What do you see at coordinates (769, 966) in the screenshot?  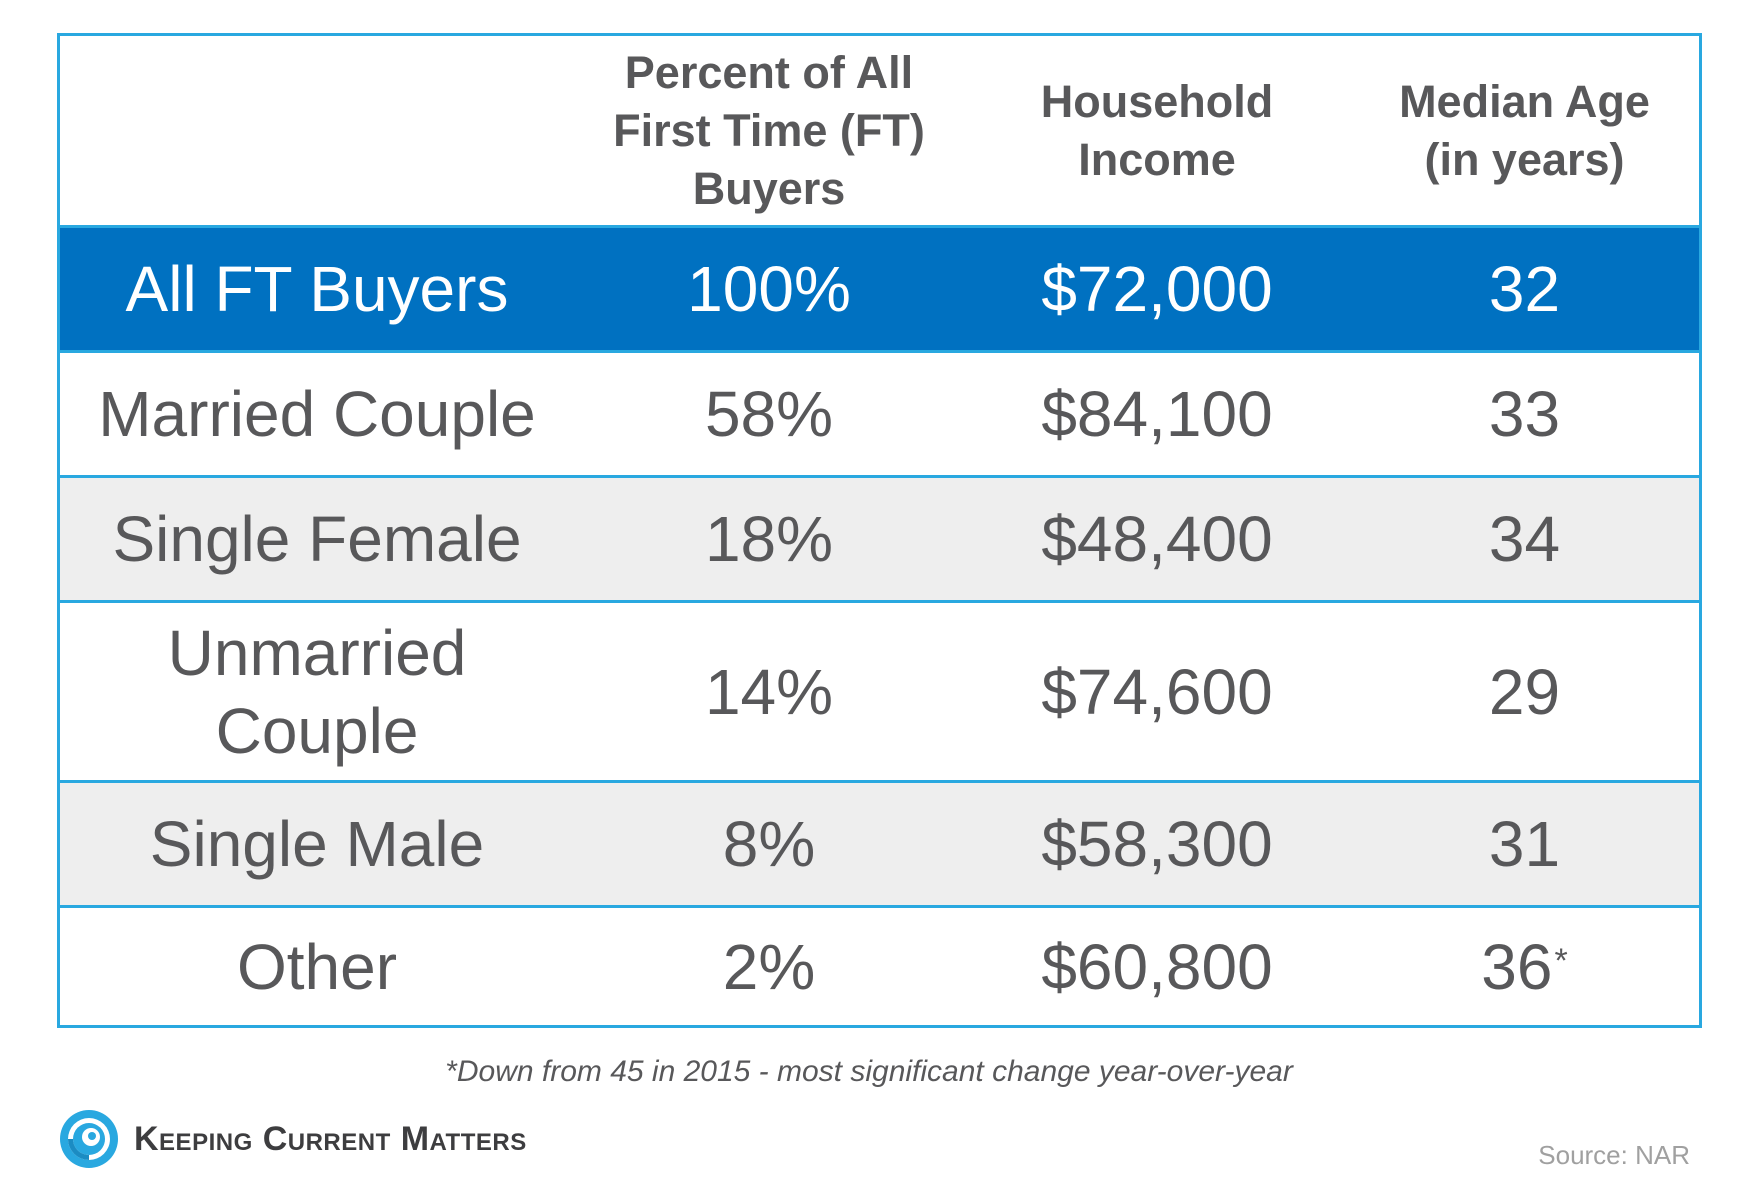 I see `row-percent: 2%` at bounding box center [769, 966].